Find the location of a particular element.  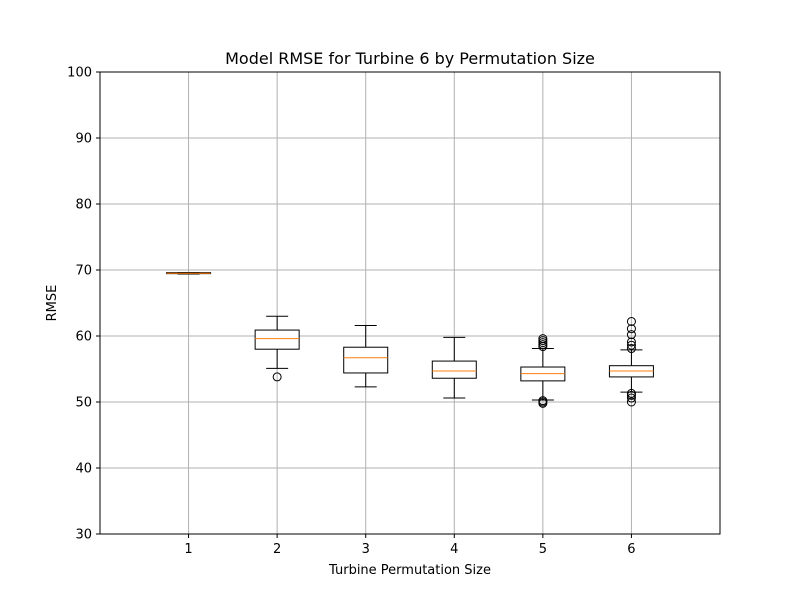

x-tick-label: 1 is located at coordinates (188, 549).